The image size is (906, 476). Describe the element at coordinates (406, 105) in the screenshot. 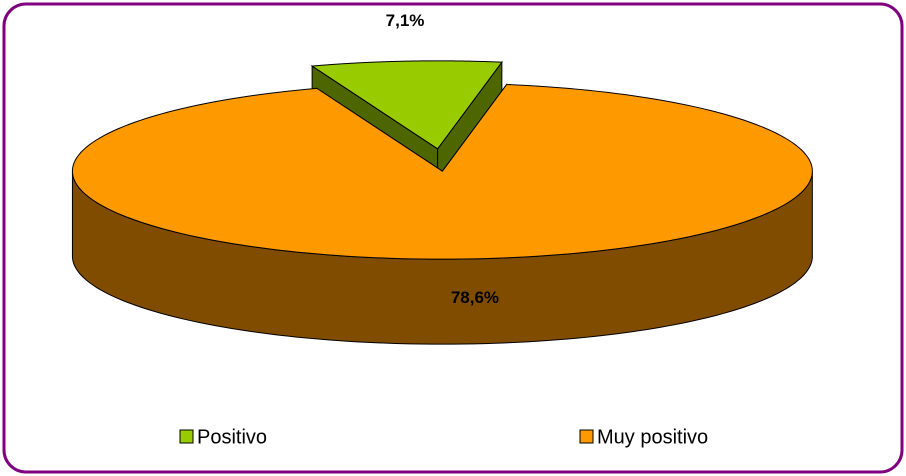

I see `slice` at that location.